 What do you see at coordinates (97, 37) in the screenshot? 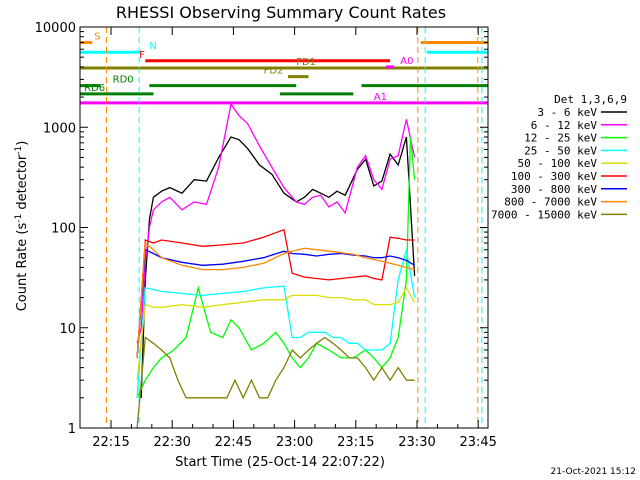
I see `flag-label-s: S` at bounding box center [97, 37].